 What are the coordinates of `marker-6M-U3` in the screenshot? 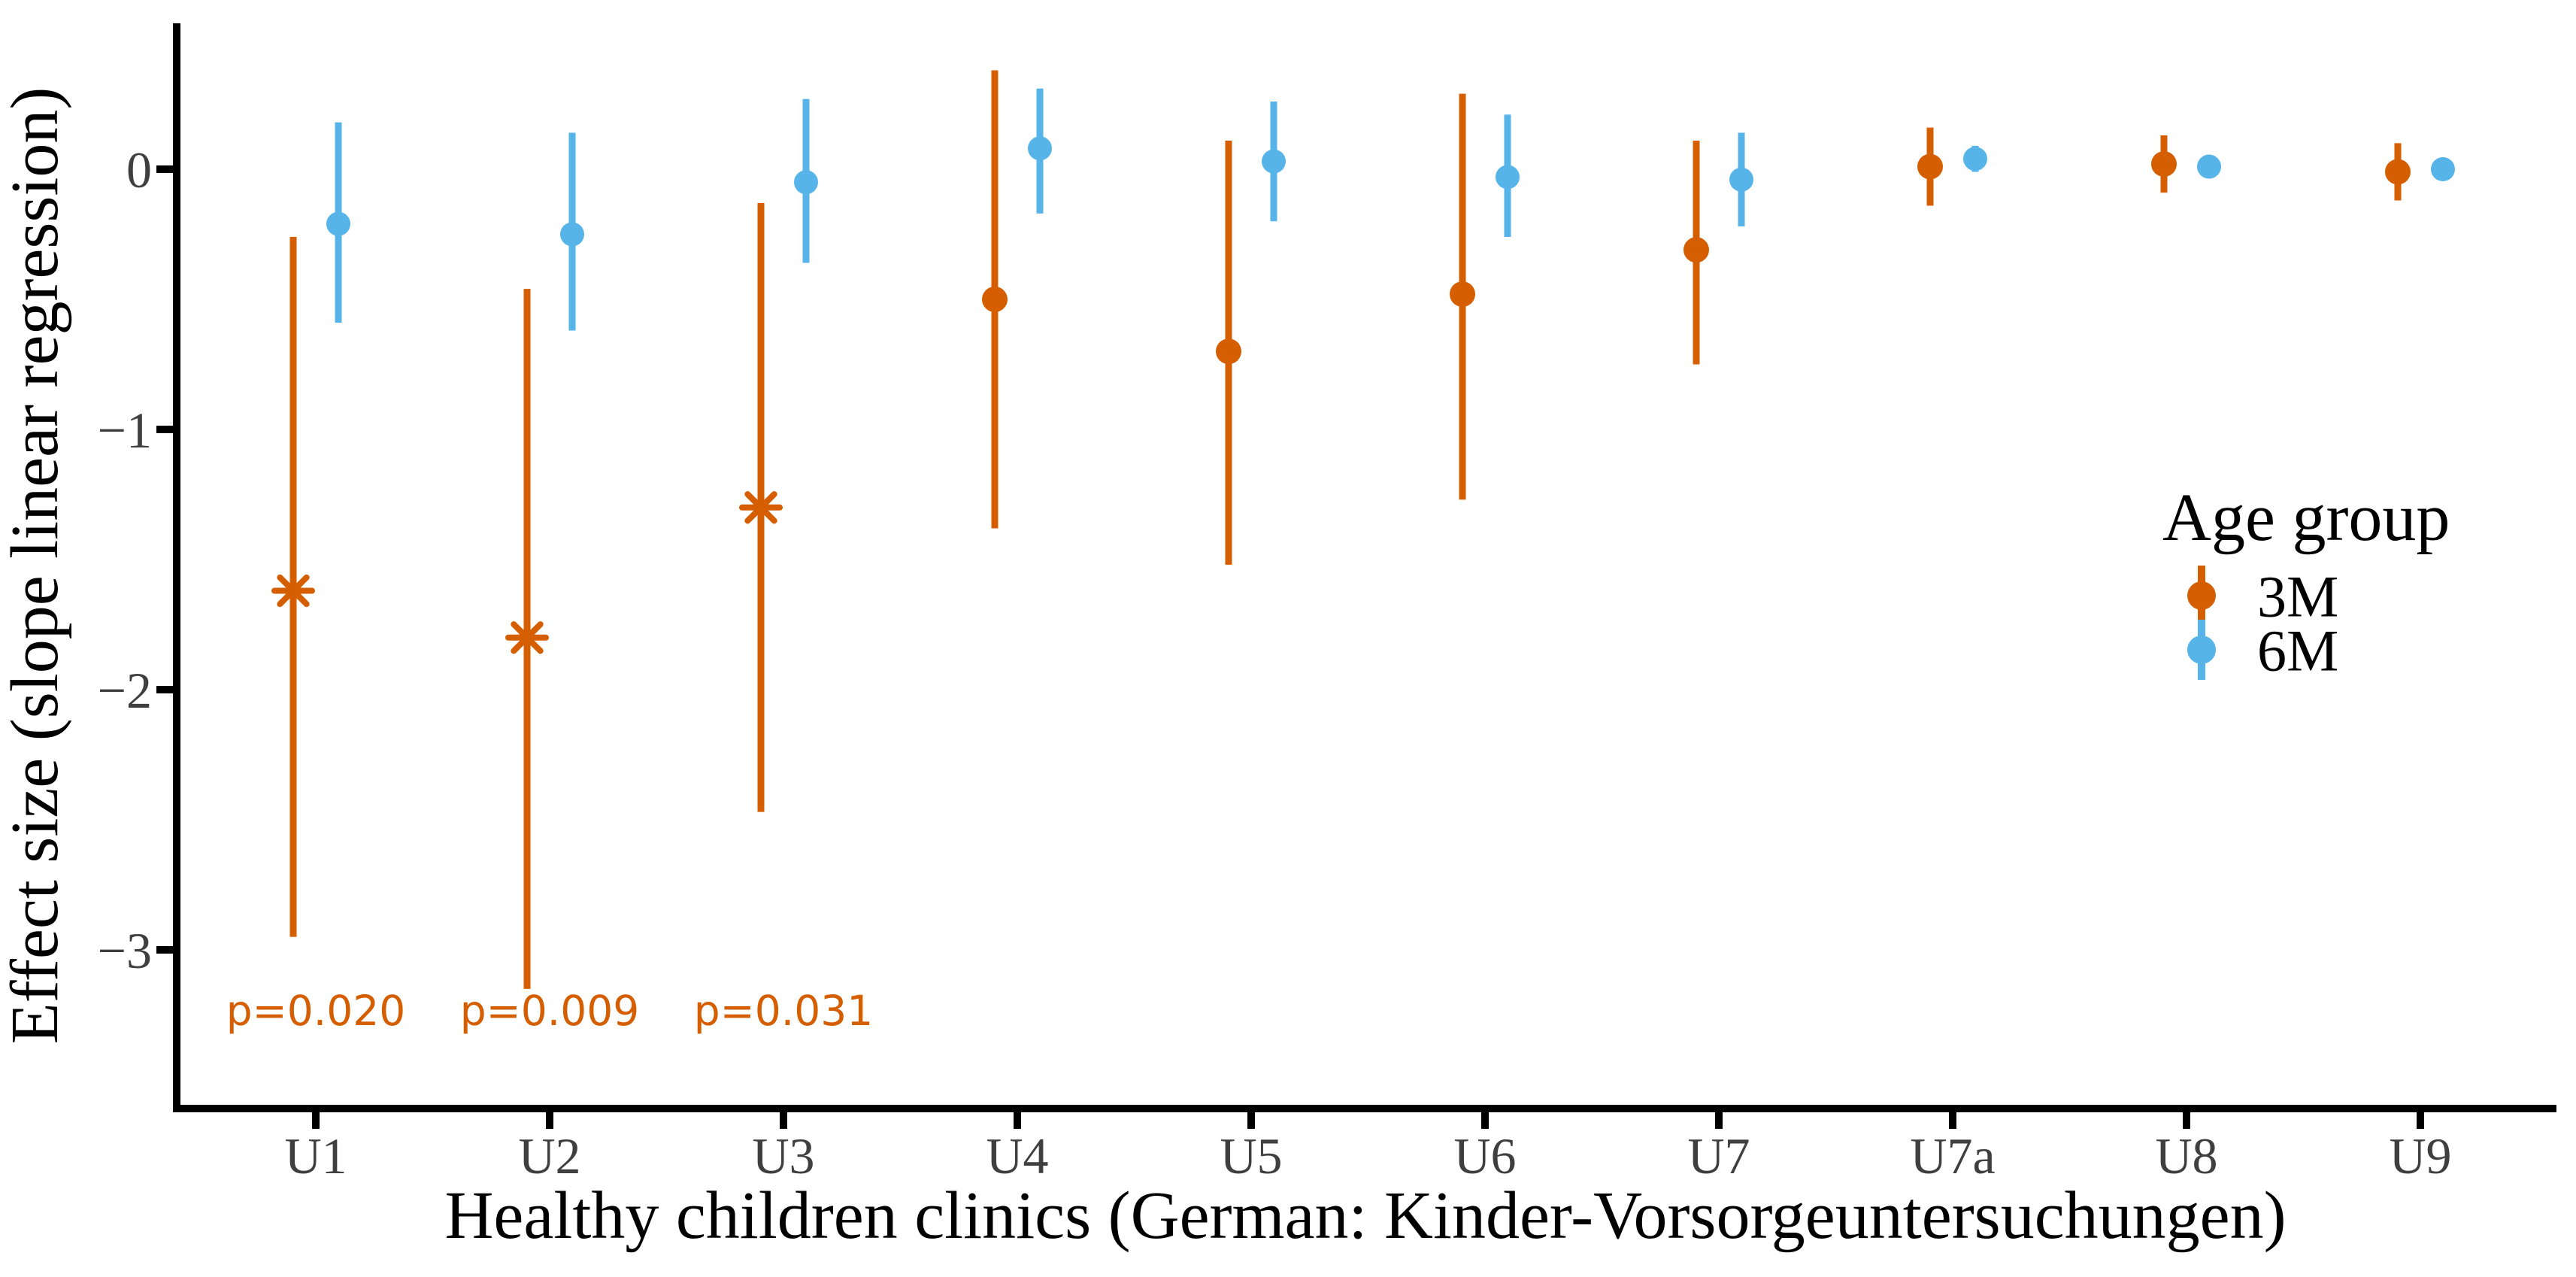 It's located at (806, 182).